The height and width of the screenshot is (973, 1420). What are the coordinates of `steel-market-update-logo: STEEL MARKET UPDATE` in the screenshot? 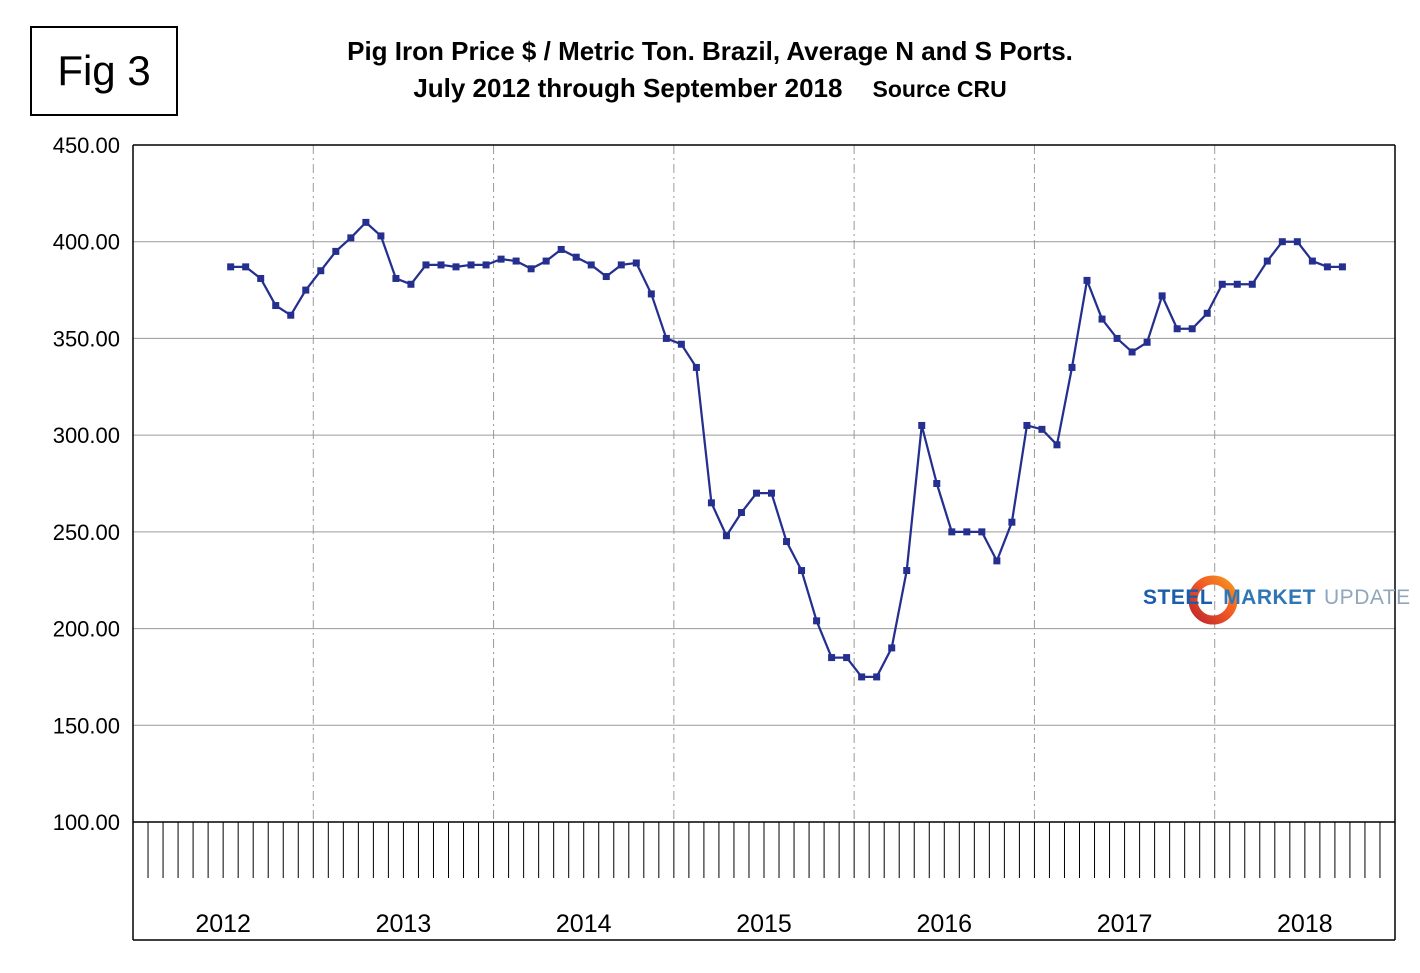 It's located at (1276, 600).